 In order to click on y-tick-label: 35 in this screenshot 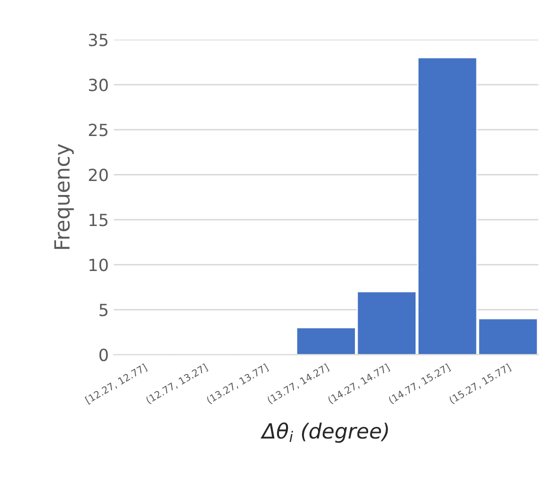, I will do `click(98, 40)`.